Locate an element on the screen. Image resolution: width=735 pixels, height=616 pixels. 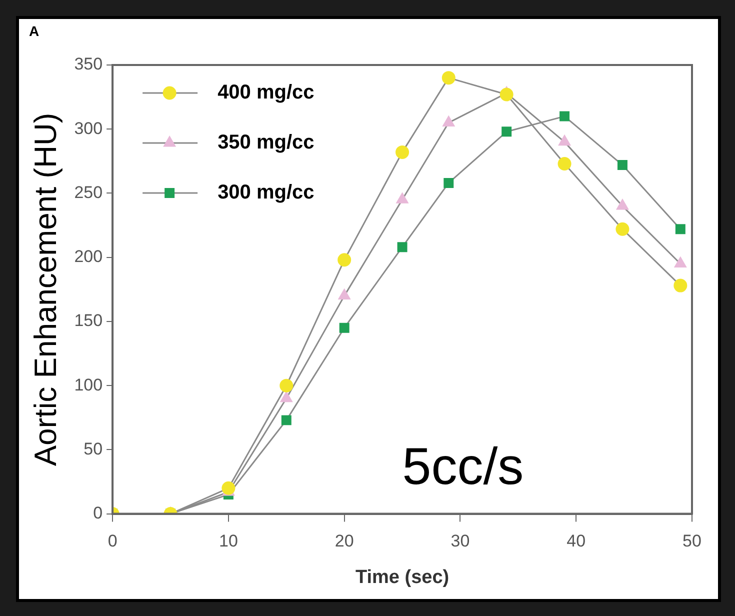
x-axis-title: Time (sec) is located at coordinates (402, 577).